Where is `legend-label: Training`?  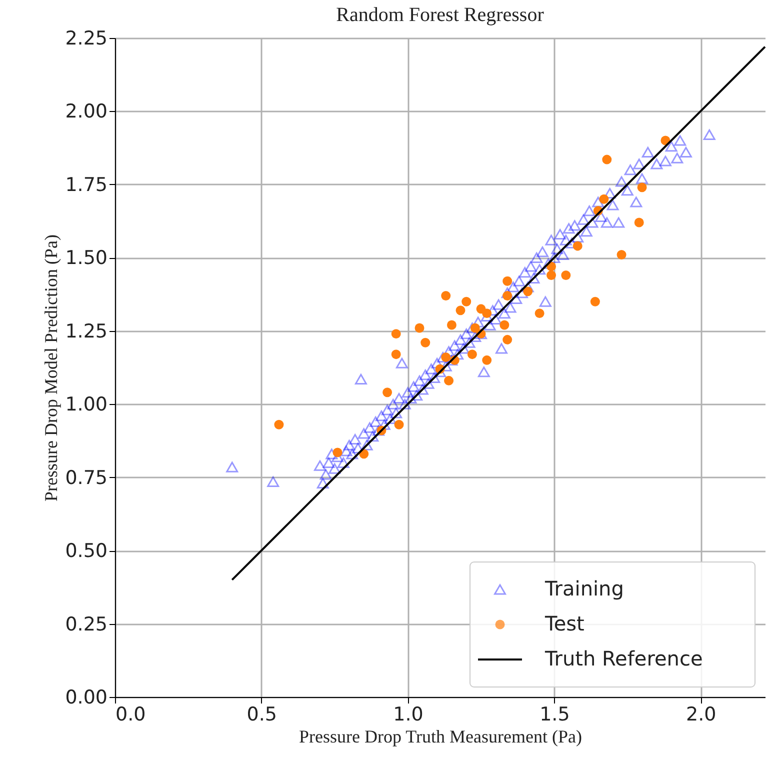
legend-label: Training is located at coordinates (584, 588).